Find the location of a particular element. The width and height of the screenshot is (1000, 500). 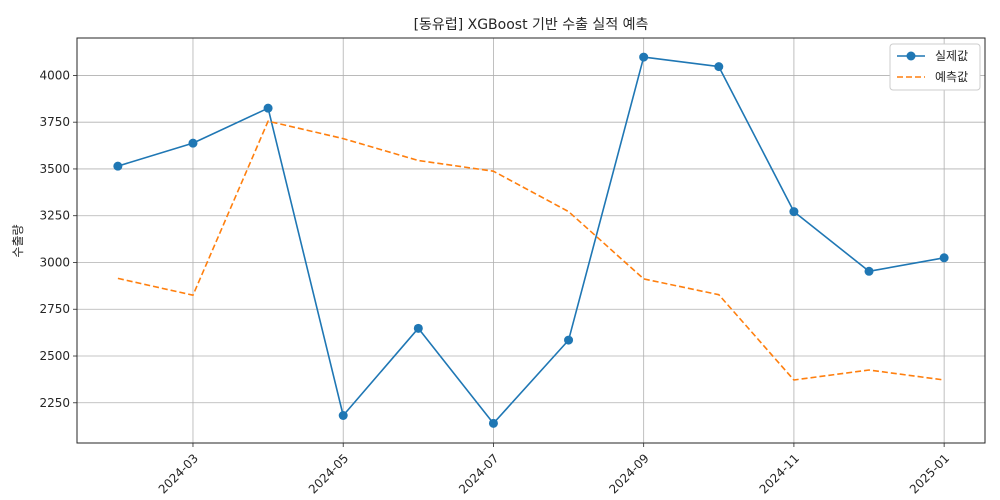

y-tick-label: 3500 is located at coordinates (54, 169).